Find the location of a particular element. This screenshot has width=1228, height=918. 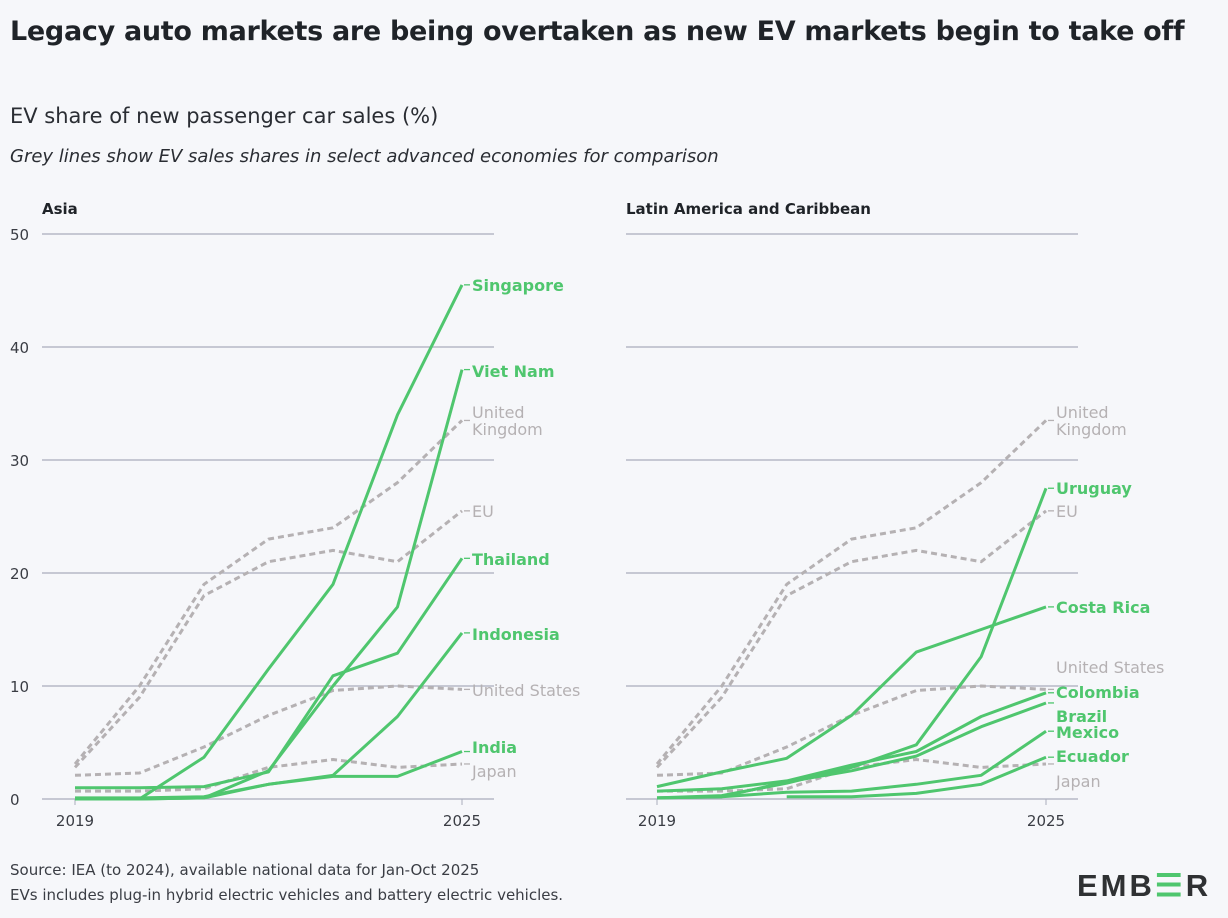

ember-logo: EMB☰R is located at coordinates (1144, 885).